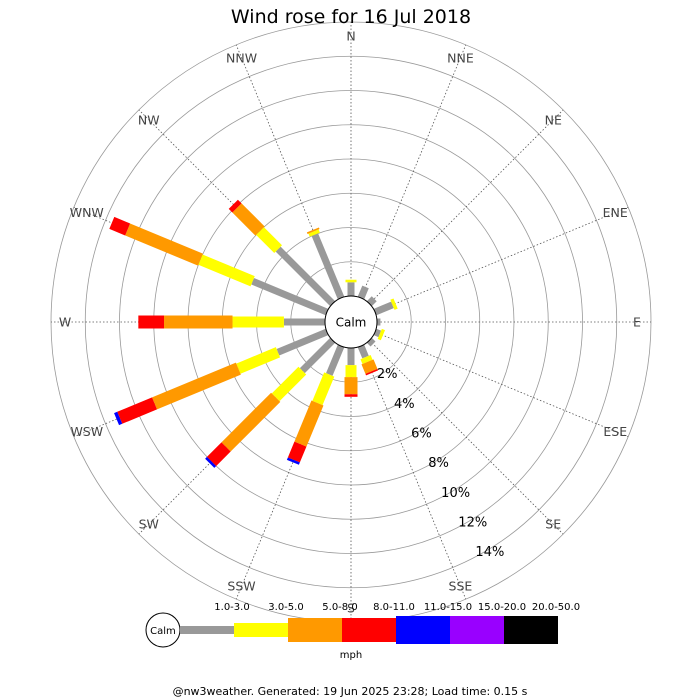  What do you see at coordinates (461, 586) in the screenshot?
I see `compass-label-sse: SSE` at bounding box center [461, 586].